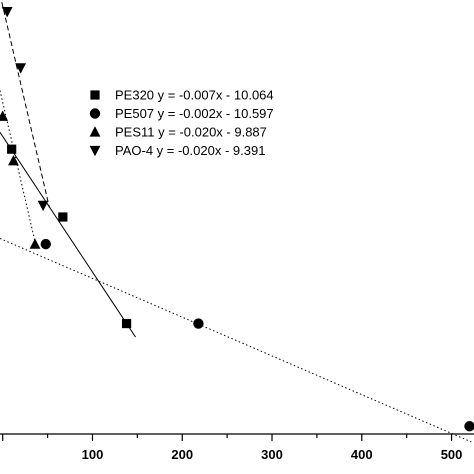 The height and width of the screenshot is (474, 474). What do you see at coordinates (191, 132) in the screenshot?
I see `legend-label-2: PES11 y = -0.020x - 9.887` at bounding box center [191, 132].